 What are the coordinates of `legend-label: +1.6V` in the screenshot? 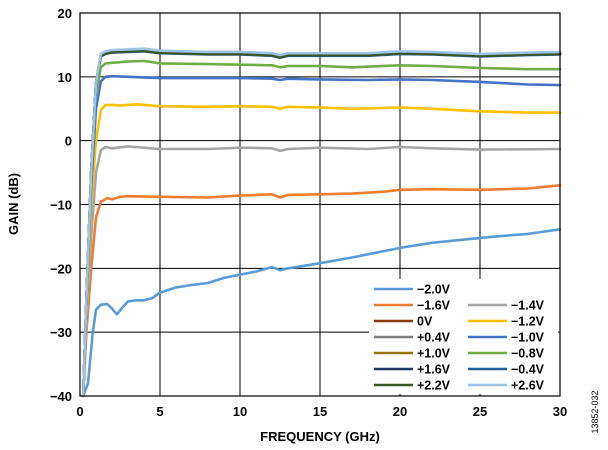 It's located at (434, 370).